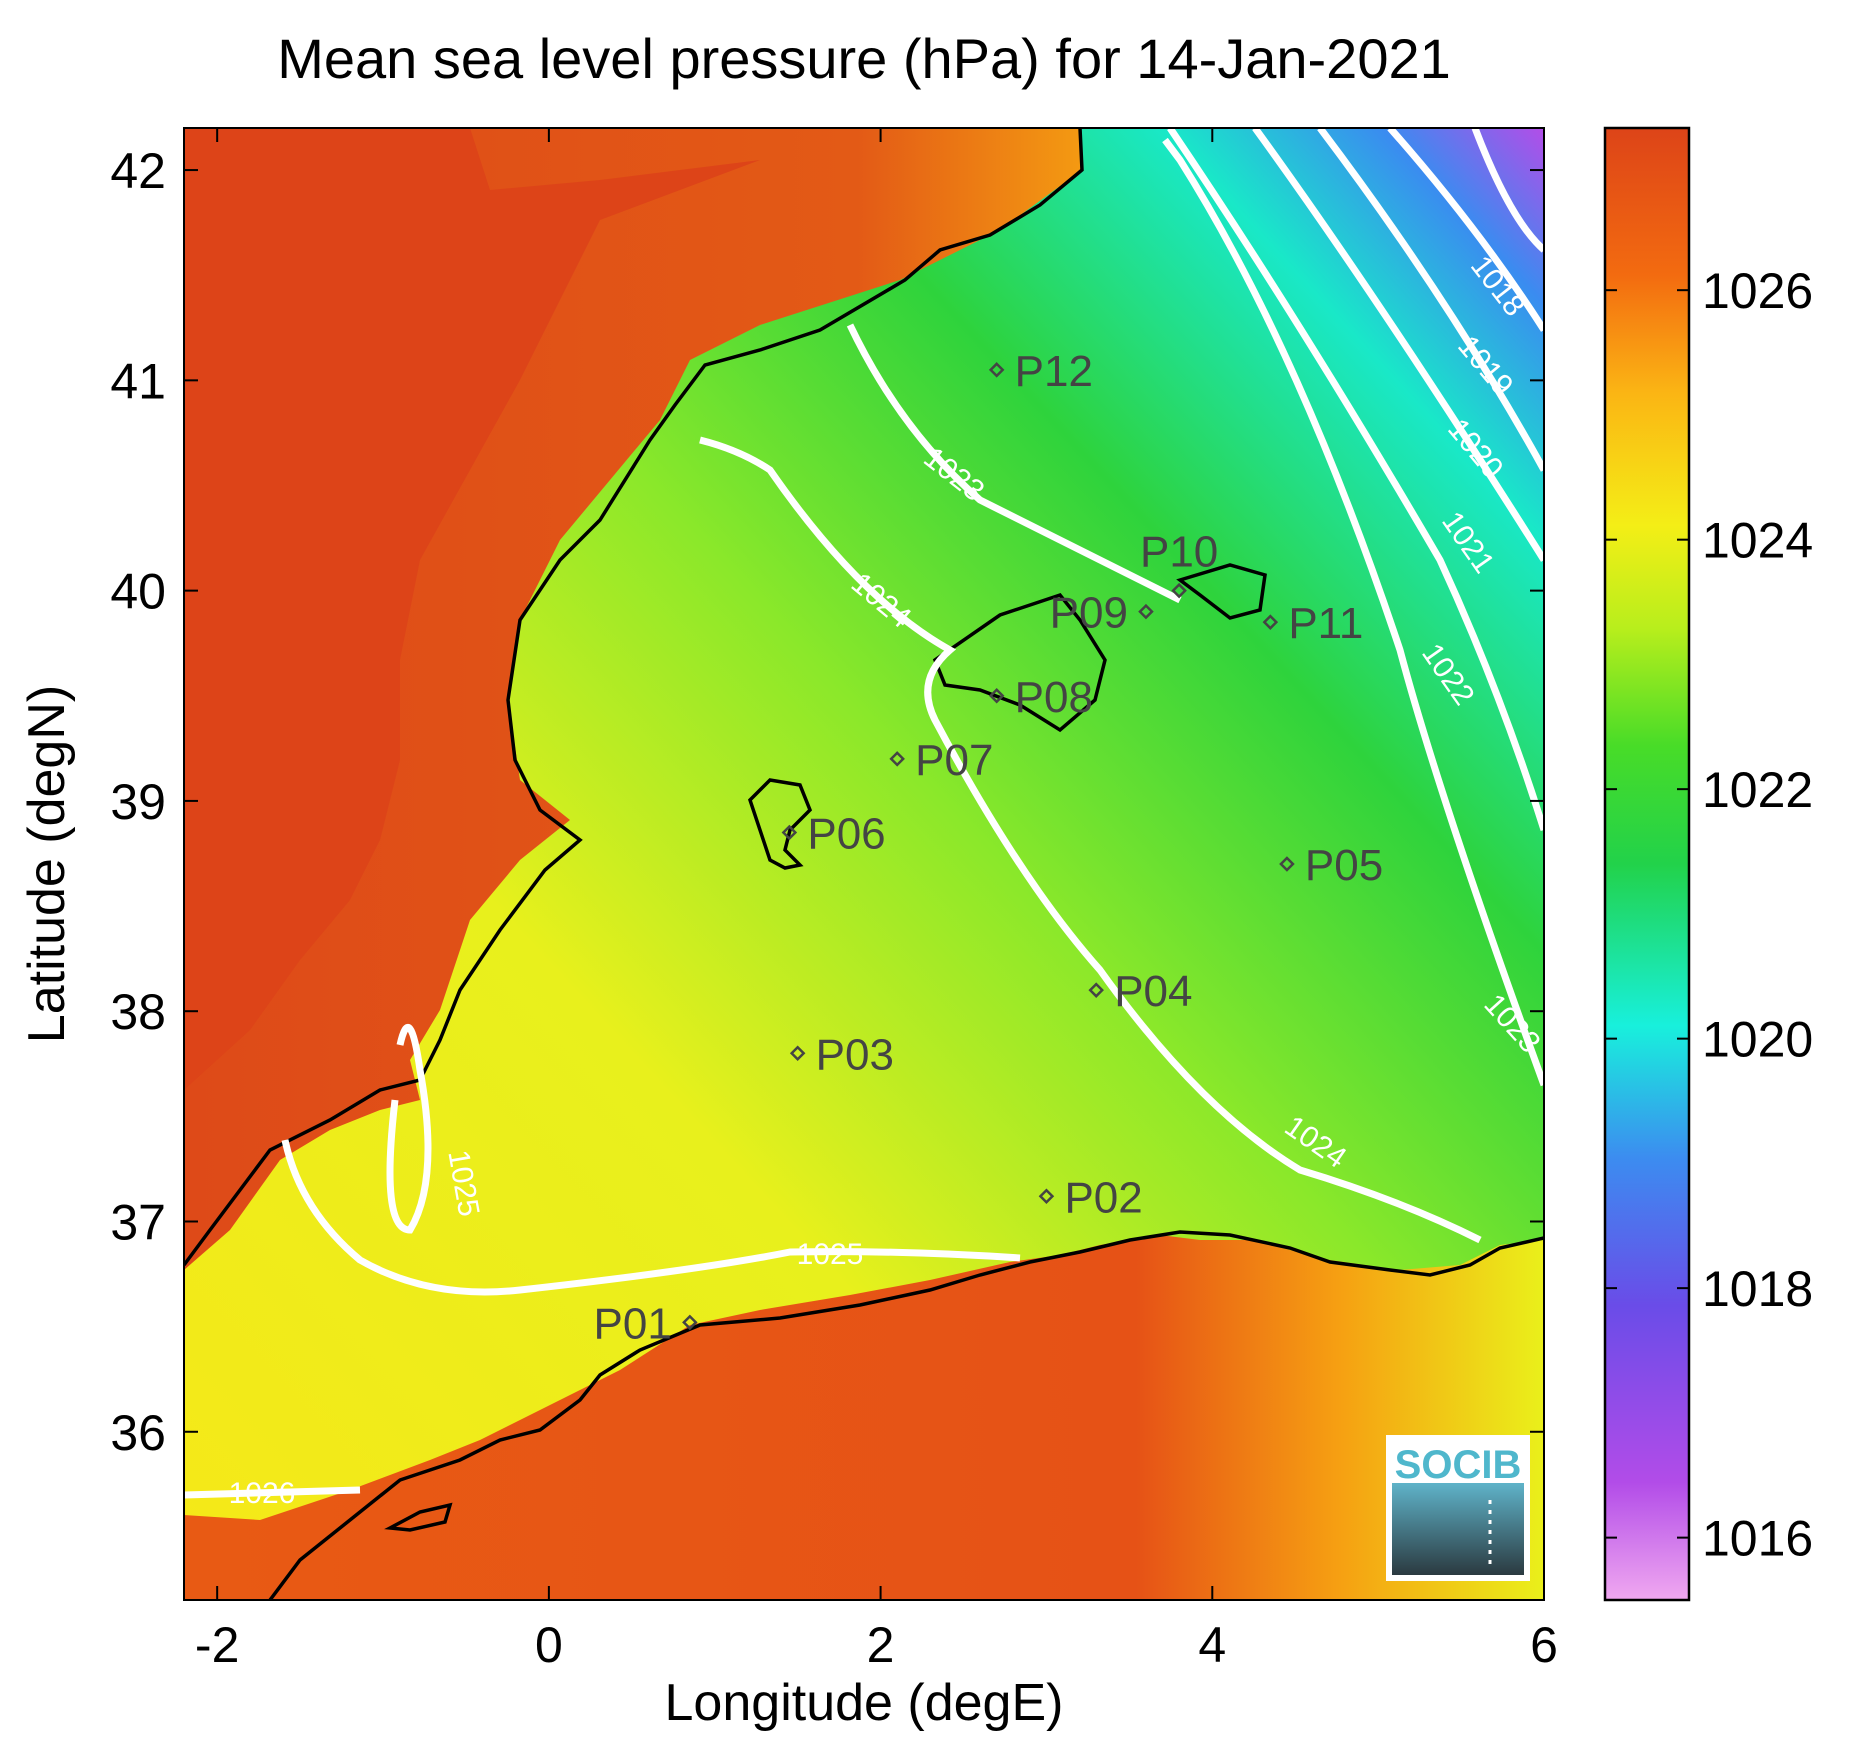  What do you see at coordinates (1153, 991) in the screenshot?
I see `station-label: P04` at bounding box center [1153, 991].